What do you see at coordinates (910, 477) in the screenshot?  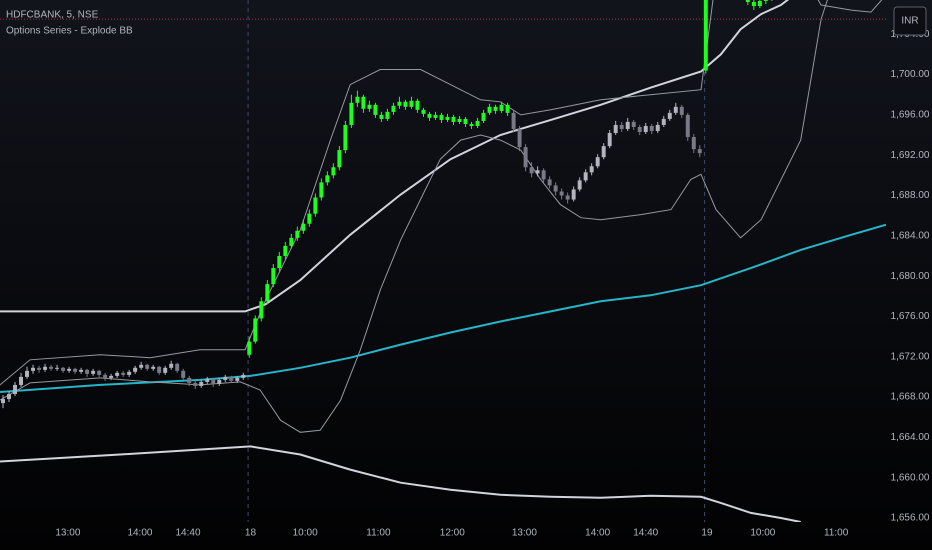 I see `y-tick-label: 1,660.00` at bounding box center [910, 477].